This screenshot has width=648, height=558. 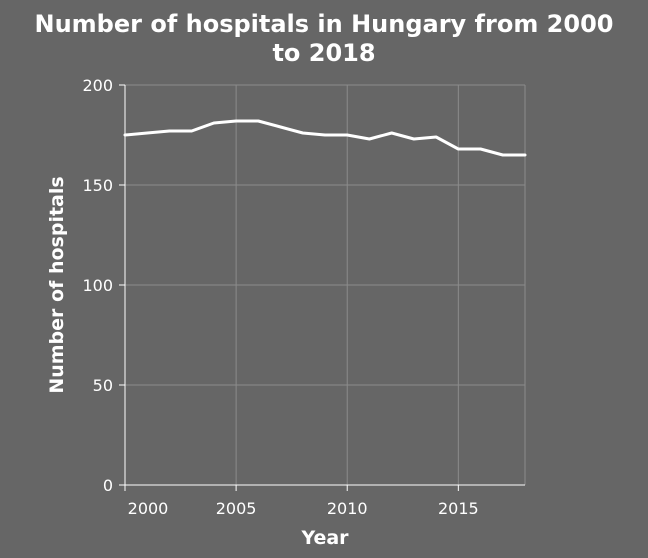 What do you see at coordinates (97, 85) in the screenshot?
I see `y-tick-label-200: 200` at bounding box center [97, 85].